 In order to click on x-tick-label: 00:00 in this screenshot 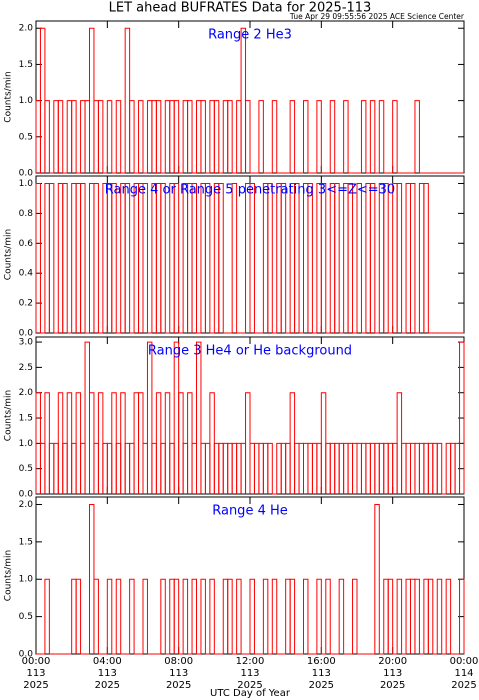, I will do `click(36, 661)`.